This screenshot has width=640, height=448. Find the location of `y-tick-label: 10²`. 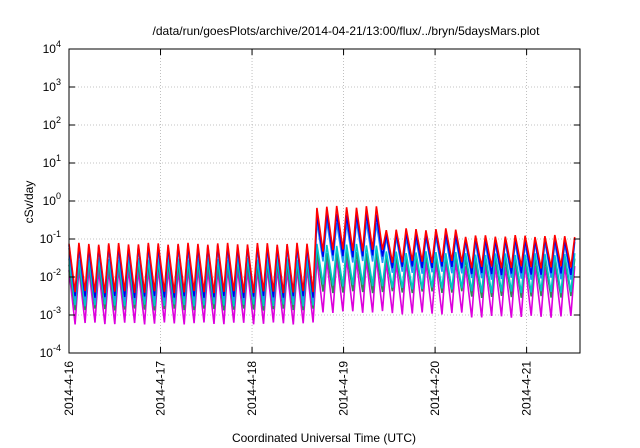

y-tick-label: 10² is located at coordinates (52, 123).